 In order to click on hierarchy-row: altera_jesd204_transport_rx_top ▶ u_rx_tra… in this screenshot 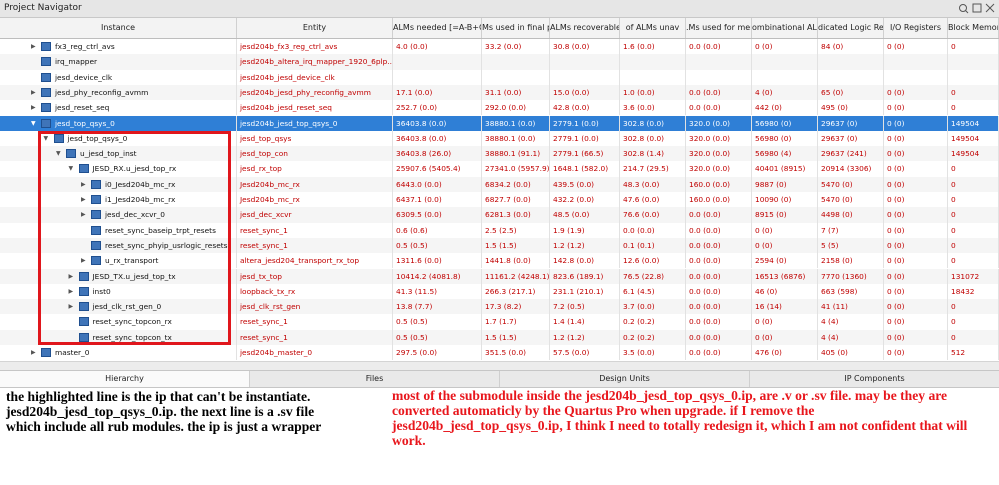, I will do `click(499, 261)`.